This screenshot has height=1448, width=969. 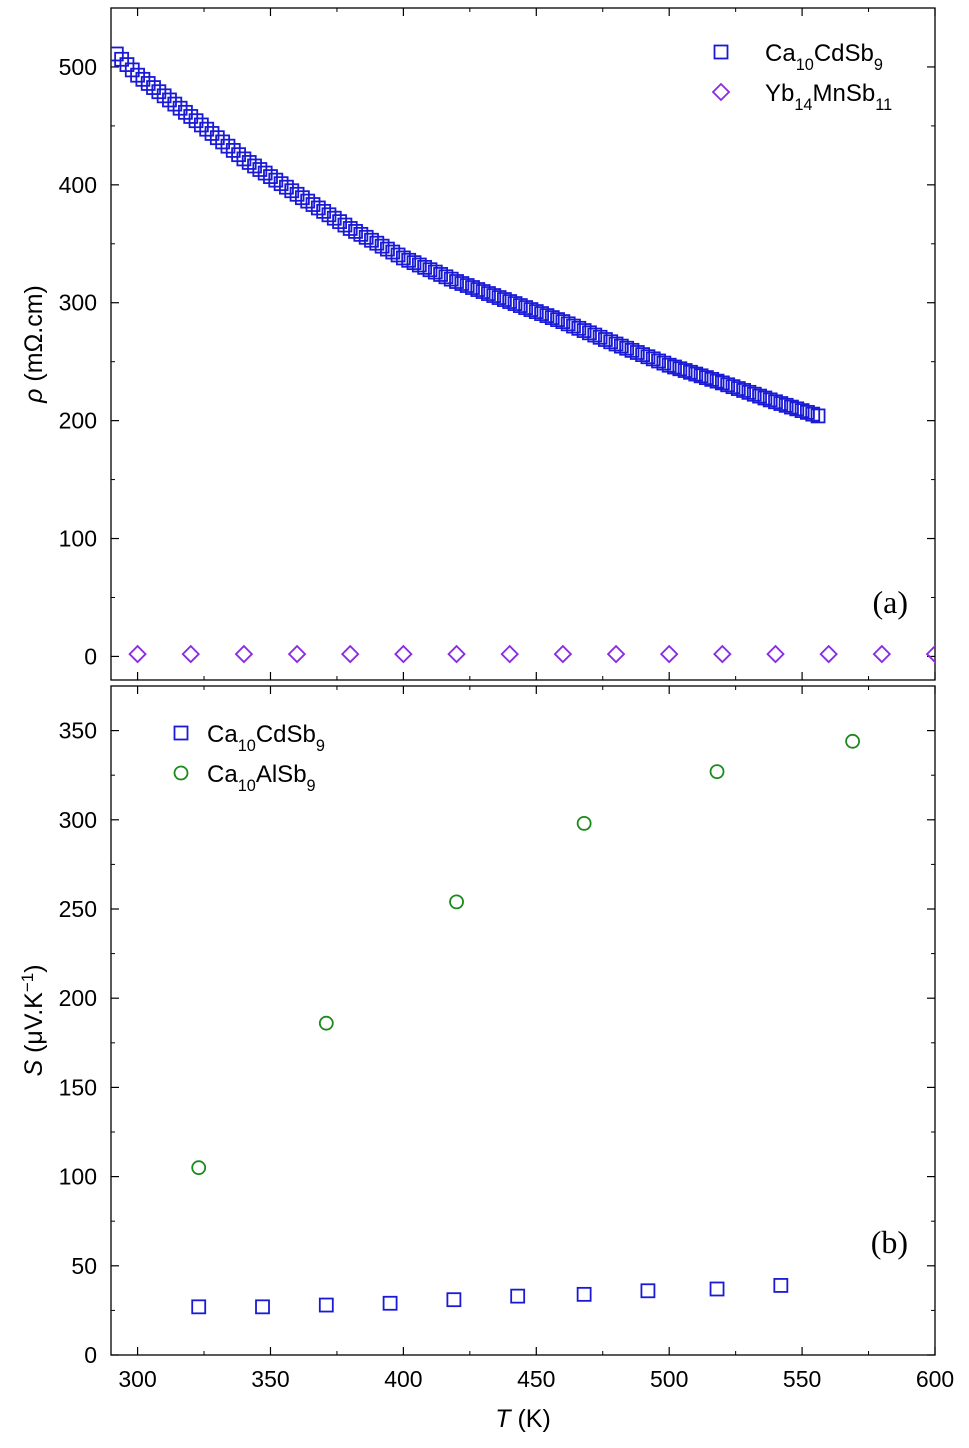 I want to click on x-tick-label: 400, so click(x=403, y=1379).